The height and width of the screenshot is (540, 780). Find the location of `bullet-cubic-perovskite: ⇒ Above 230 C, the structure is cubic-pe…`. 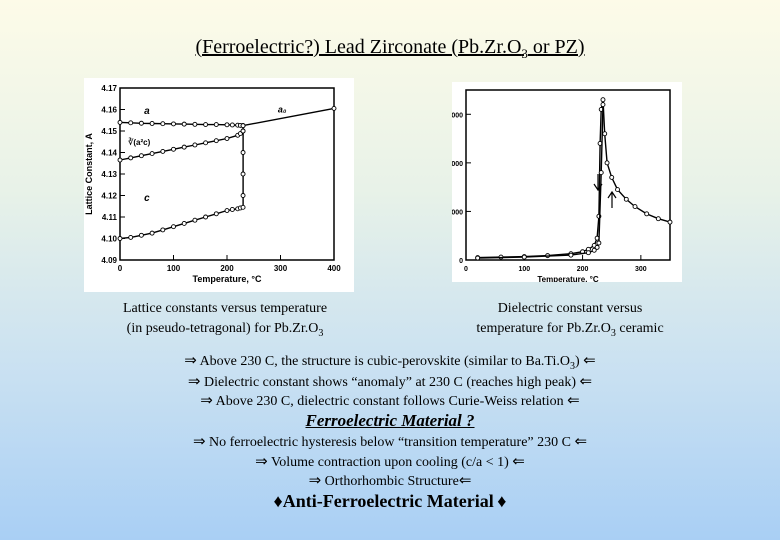

bullet-cubic-perovskite: ⇒ Above 230 C, the structure is cubic-pe… is located at coordinates (390, 361).